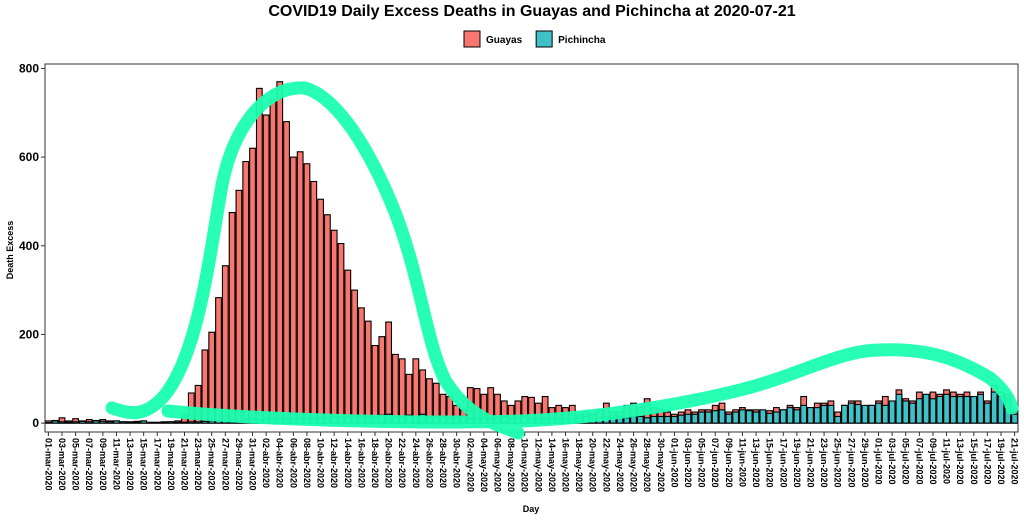  What do you see at coordinates (402, 463) in the screenshot?
I see `x-tick-label: 22-abr-2020` at bounding box center [402, 463].